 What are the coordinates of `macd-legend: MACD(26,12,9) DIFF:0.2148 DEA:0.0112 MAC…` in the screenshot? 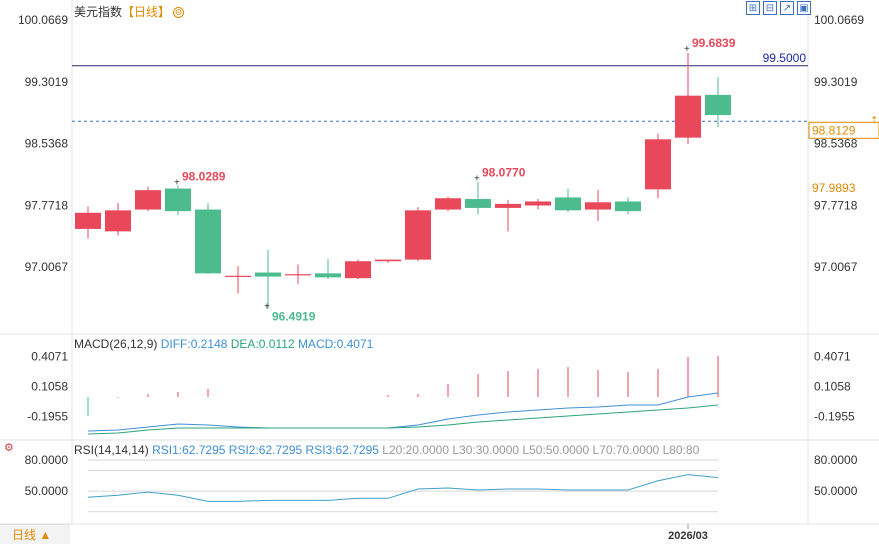 It's located at (223, 344).